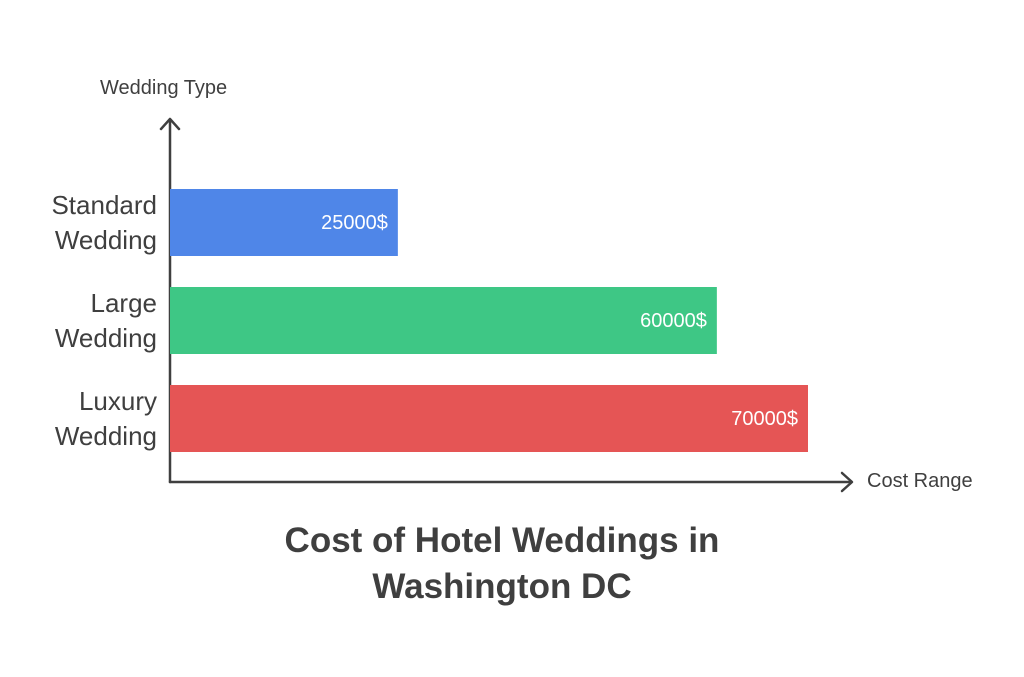 The height and width of the screenshot is (677, 1024). Describe the element at coordinates (673, 321) in the screenshot. I see `value-label: 60000$` at that location.